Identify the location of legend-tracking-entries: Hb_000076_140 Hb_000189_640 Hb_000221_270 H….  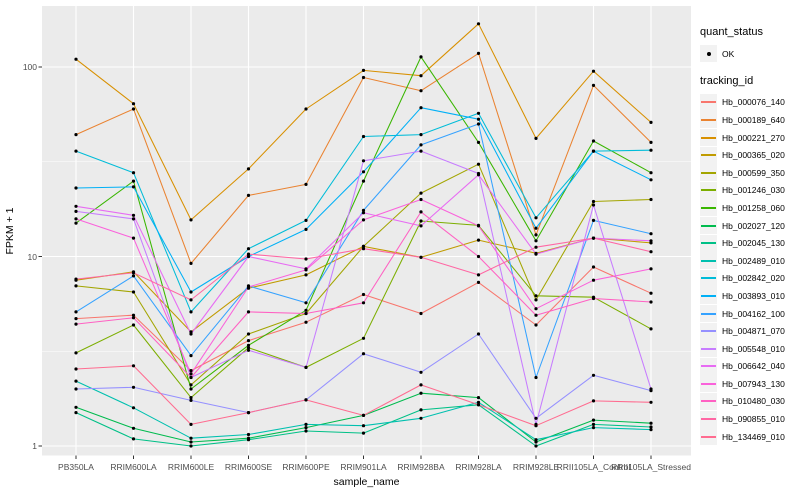
(750, 269).